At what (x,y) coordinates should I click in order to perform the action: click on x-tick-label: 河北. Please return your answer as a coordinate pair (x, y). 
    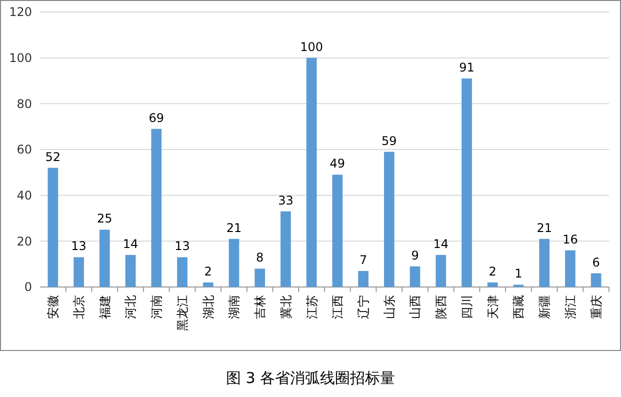
    Looking at the image, I should click on (131, 307).